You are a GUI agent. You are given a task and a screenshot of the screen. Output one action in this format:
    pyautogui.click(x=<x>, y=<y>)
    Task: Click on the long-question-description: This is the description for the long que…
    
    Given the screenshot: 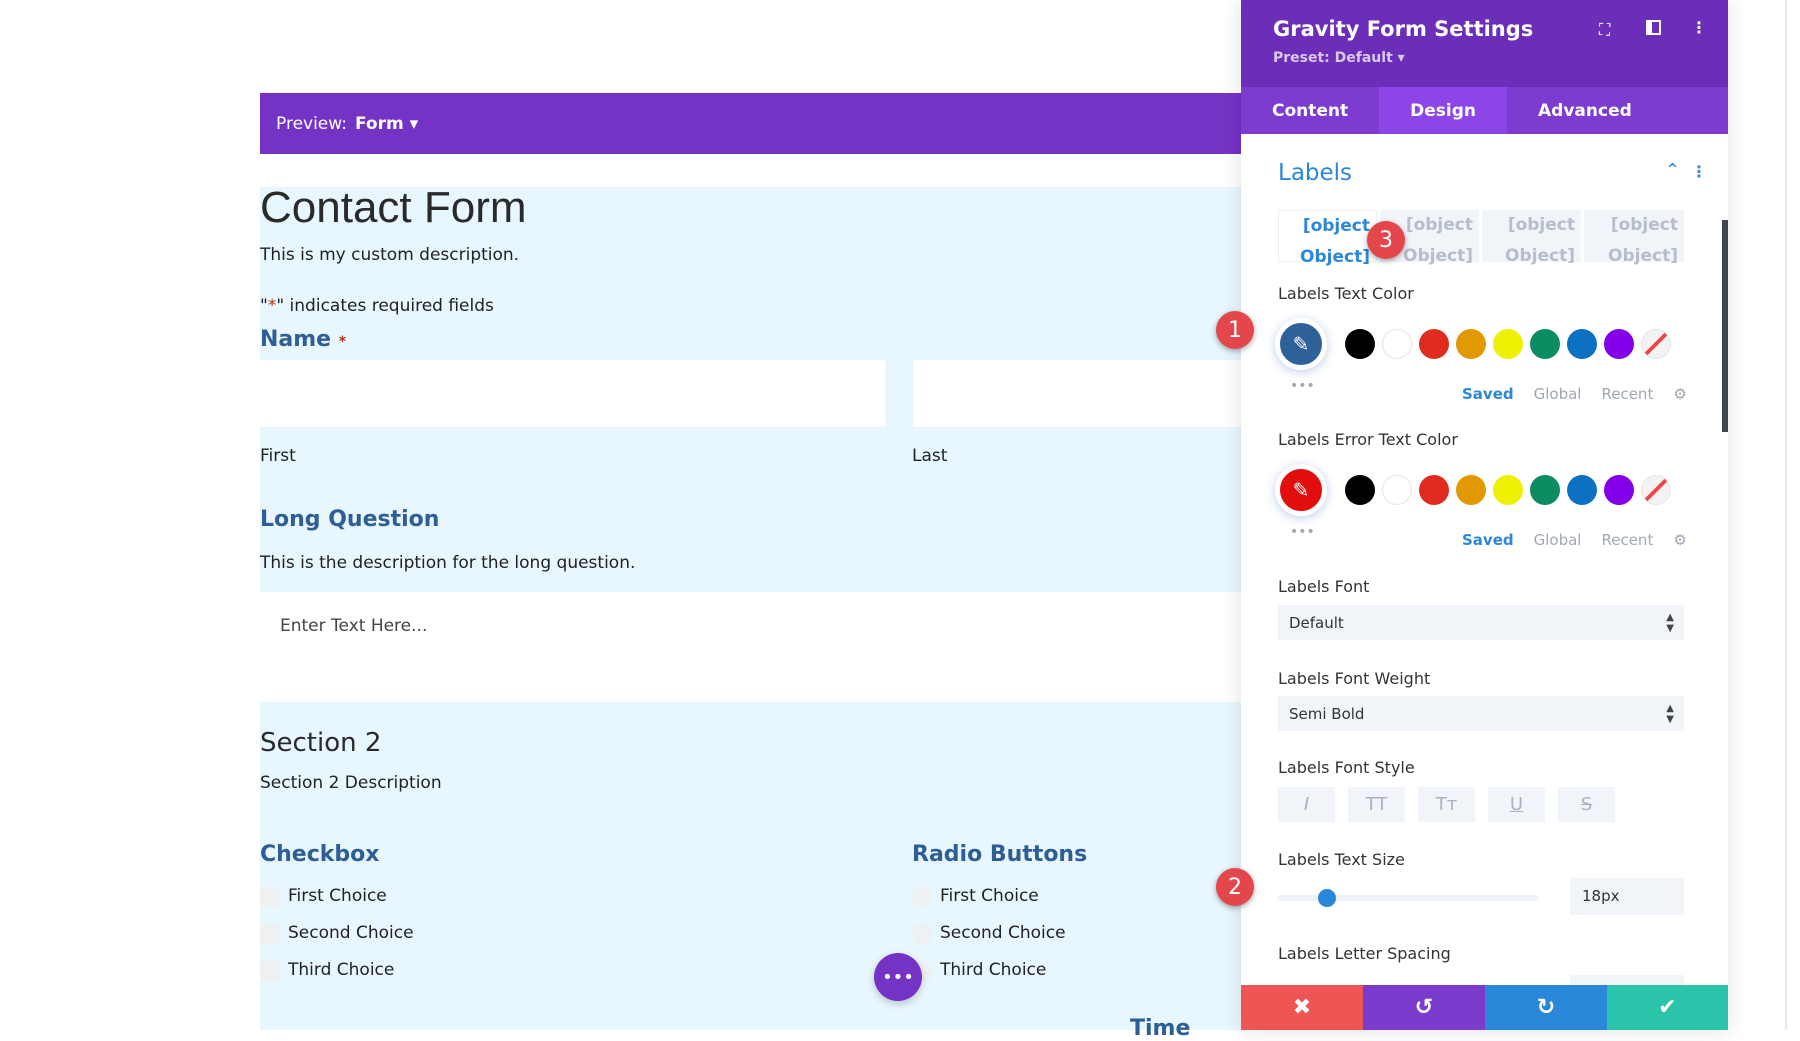 What is the action you would take?
    pyautogui.click(x=448, y=563)
    